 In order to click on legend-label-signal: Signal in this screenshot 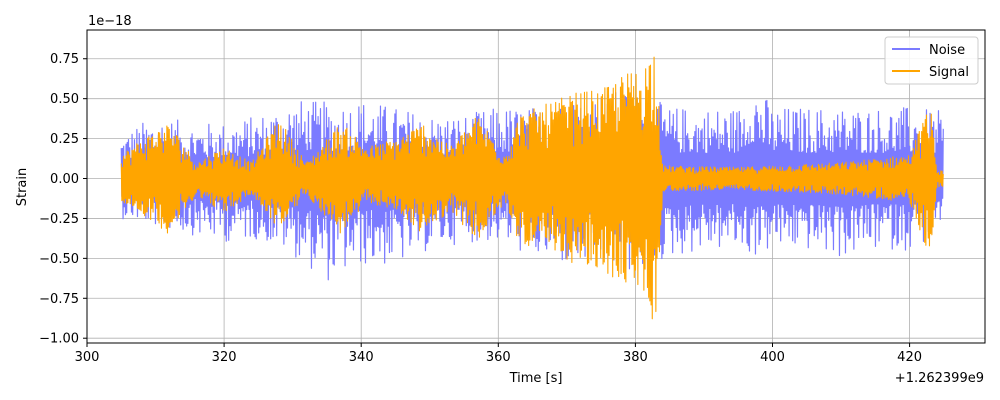, I will do `click(949, 72)`.